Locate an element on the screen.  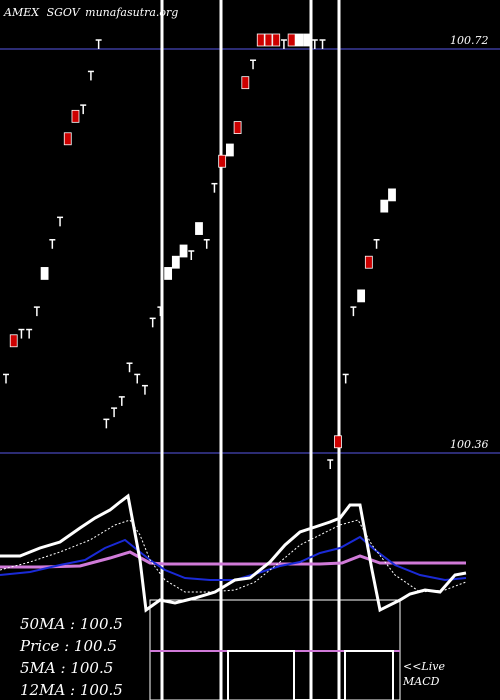
ma5-stat: 5MA : 100.5 is located at coordinates (66, 668).